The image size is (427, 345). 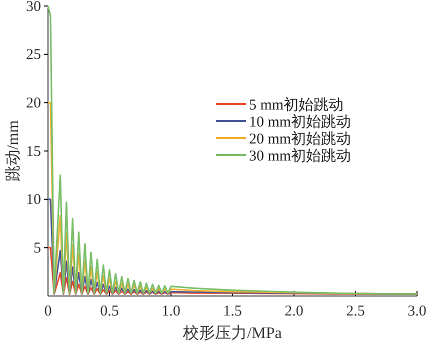 What do you see at coordinates (417, 312) in the screenshot?
I see `x-tick-label: 3.0` at bounding box center [417, 312].